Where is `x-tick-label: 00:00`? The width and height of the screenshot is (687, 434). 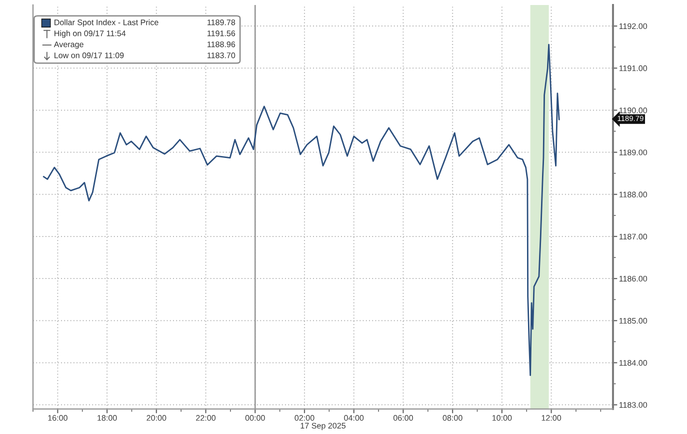
x-tick-label: 00:00 is located at coordinates (255, 418).